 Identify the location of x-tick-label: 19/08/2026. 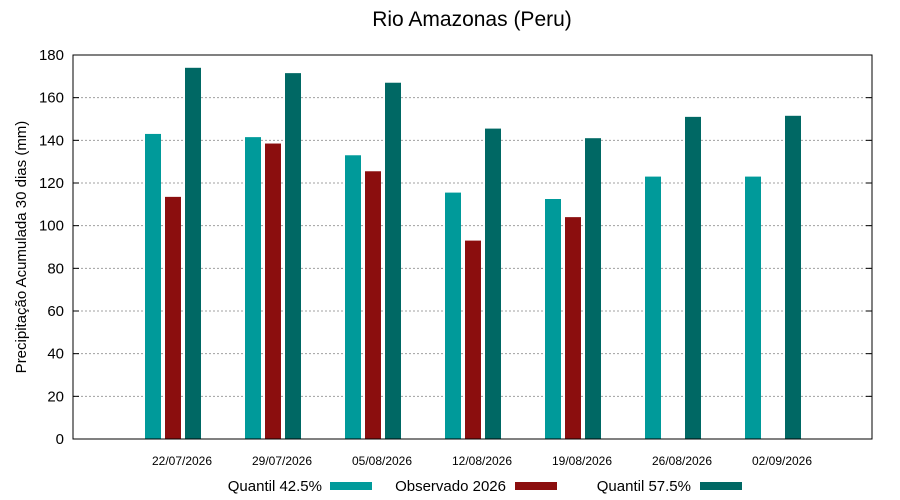
(582, 461).